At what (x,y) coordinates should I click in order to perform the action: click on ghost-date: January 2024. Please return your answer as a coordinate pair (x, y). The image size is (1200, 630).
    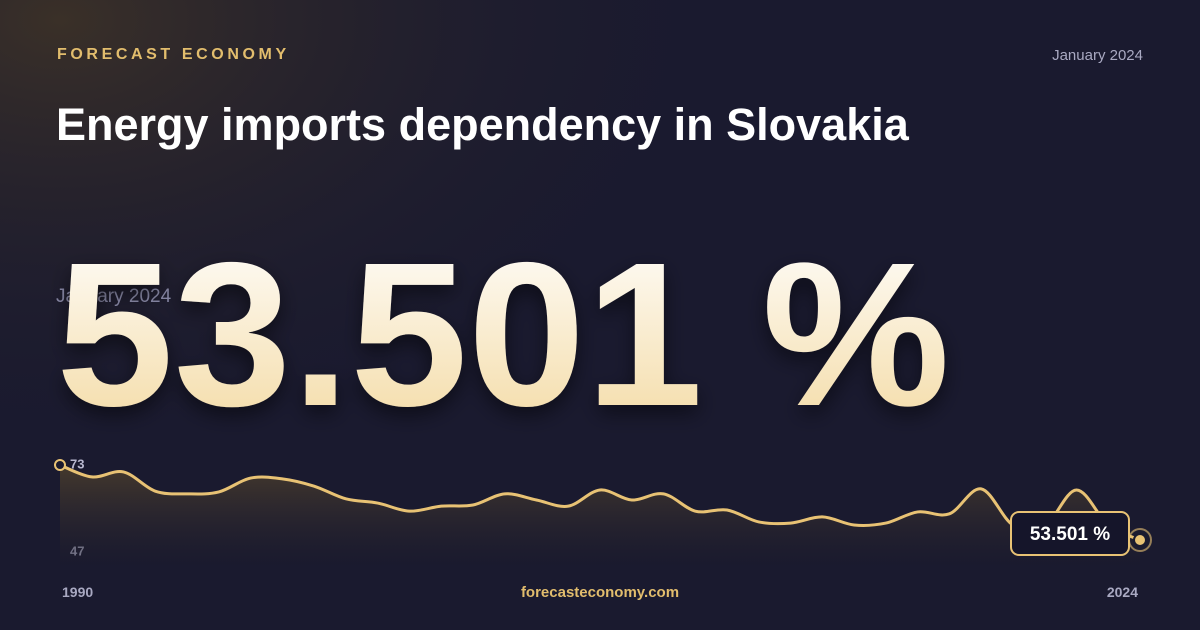
    Looking at the image, I should click on (114, 296).